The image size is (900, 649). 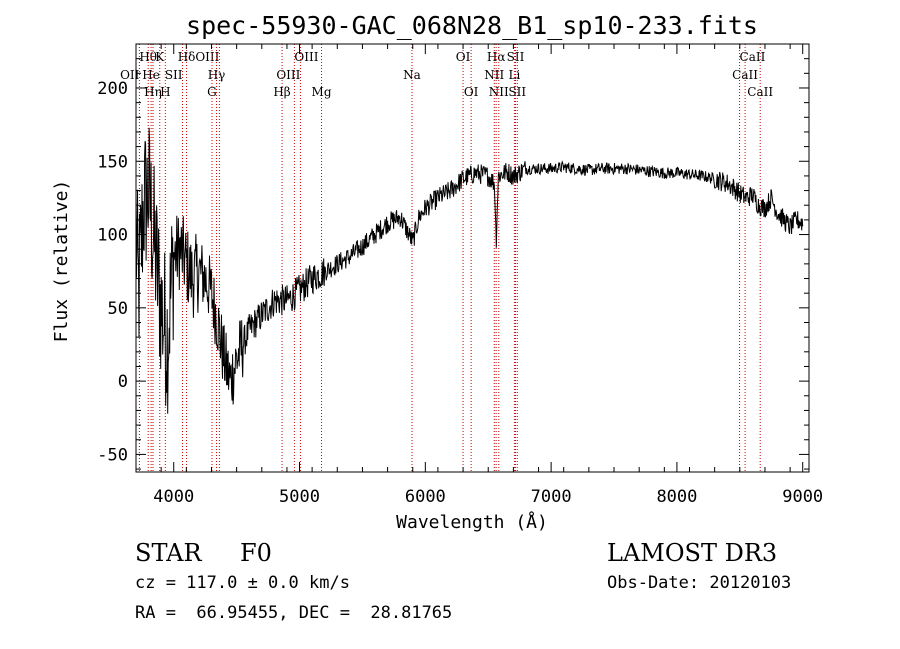 What do you see at coordinates (699, 583) in the screenshot?
I see `obs-date-text: Obs-Date: 20120103` at bounding box center [699, 583].